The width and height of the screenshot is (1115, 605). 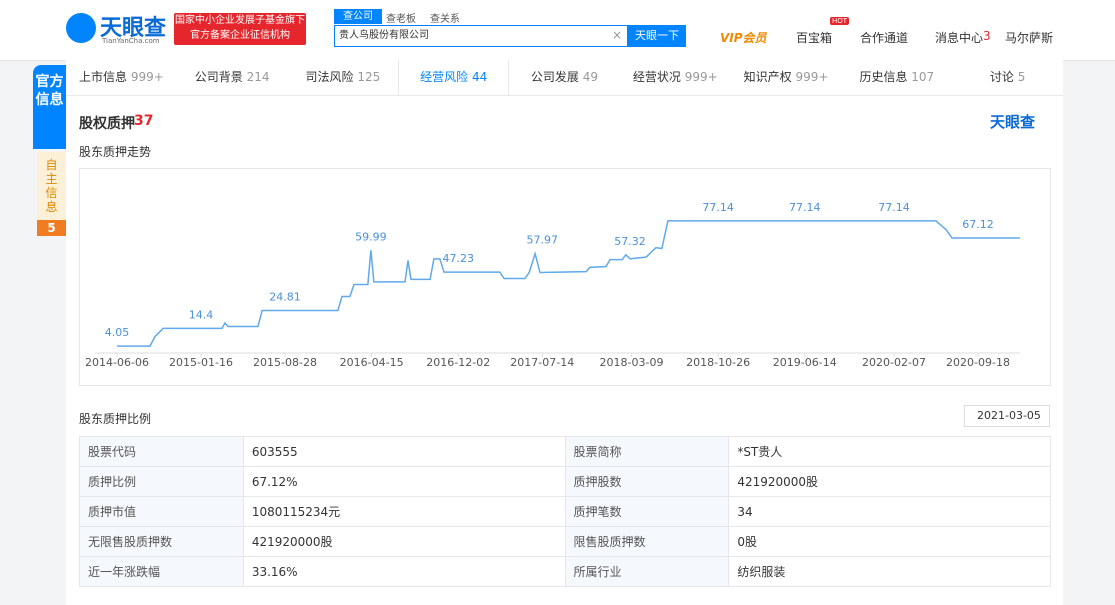 I want to click on hot-badge: HOT, so click(x=840, y=21).